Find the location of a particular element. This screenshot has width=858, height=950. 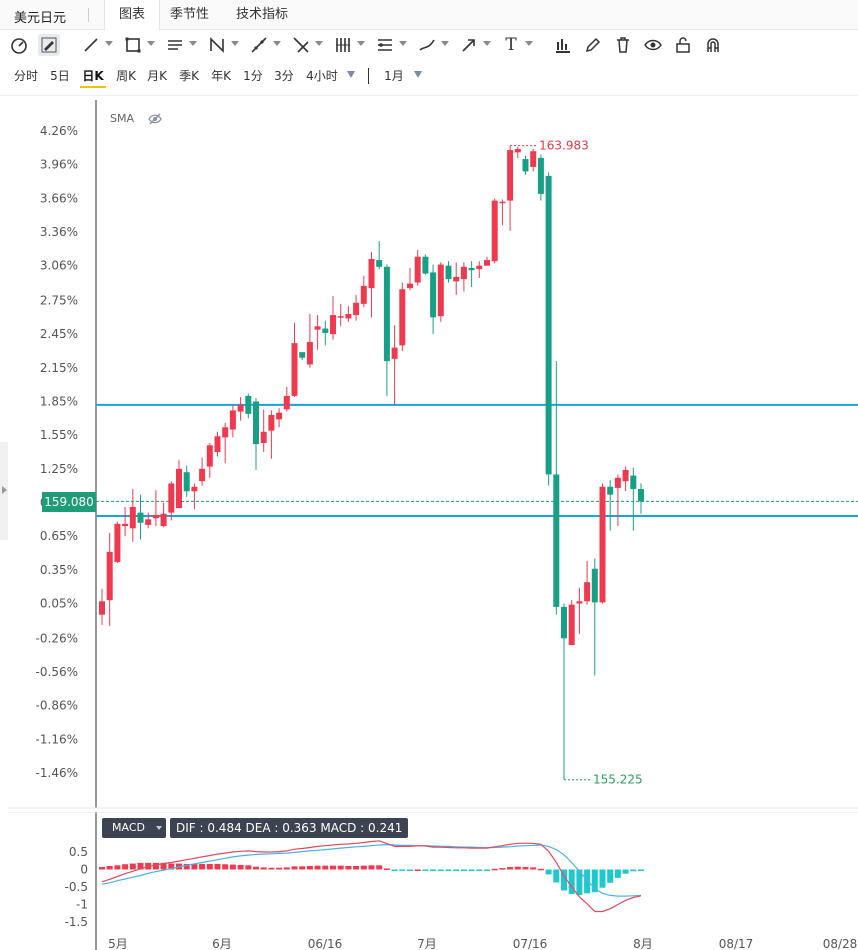

line-icon is located at coordinates (91, 45).